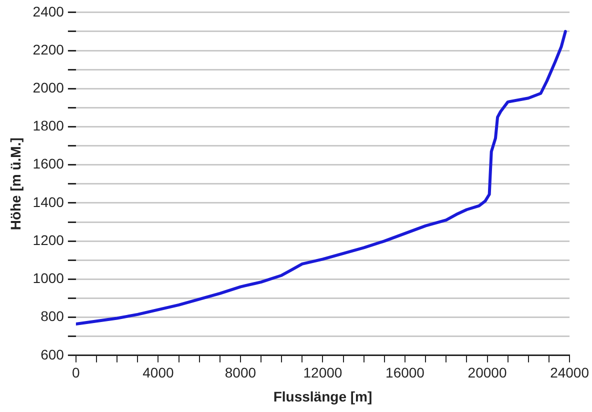  Describe the element at coordinates (52, 316) in the screenshot. I see `y-tick-label: 800` at that location.